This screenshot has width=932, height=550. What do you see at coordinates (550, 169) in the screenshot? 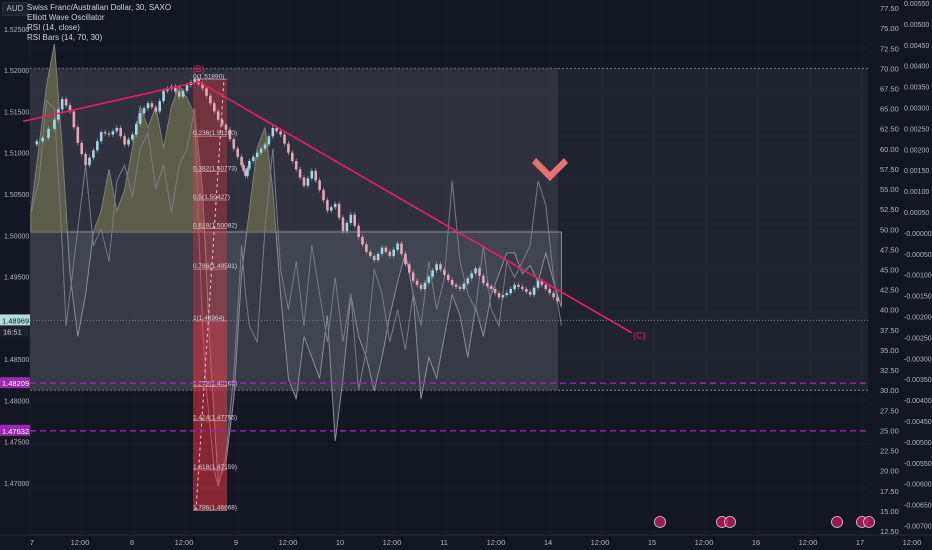
I see `chevron-down-icon` at bounding box center [550, 169].